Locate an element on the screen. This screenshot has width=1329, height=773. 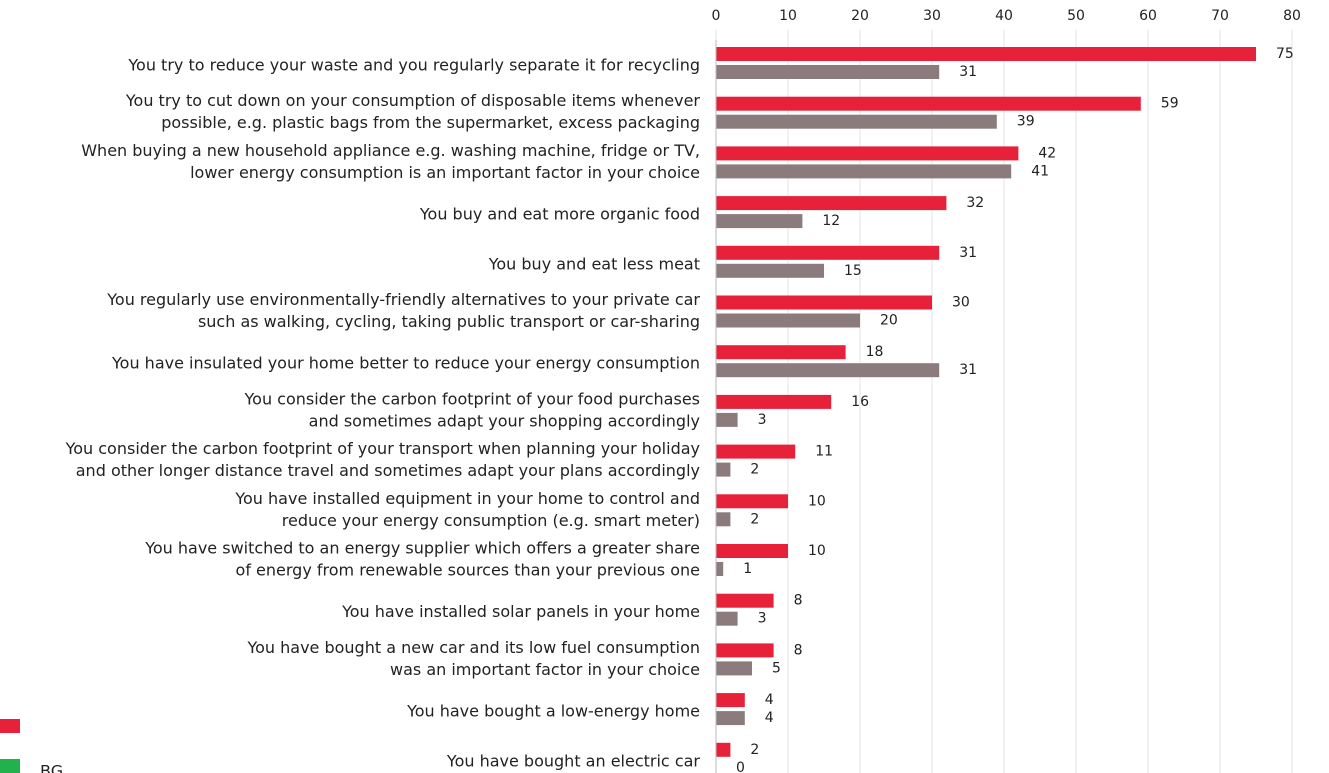
value-label: 39 is located at coordinates (1026, 122).